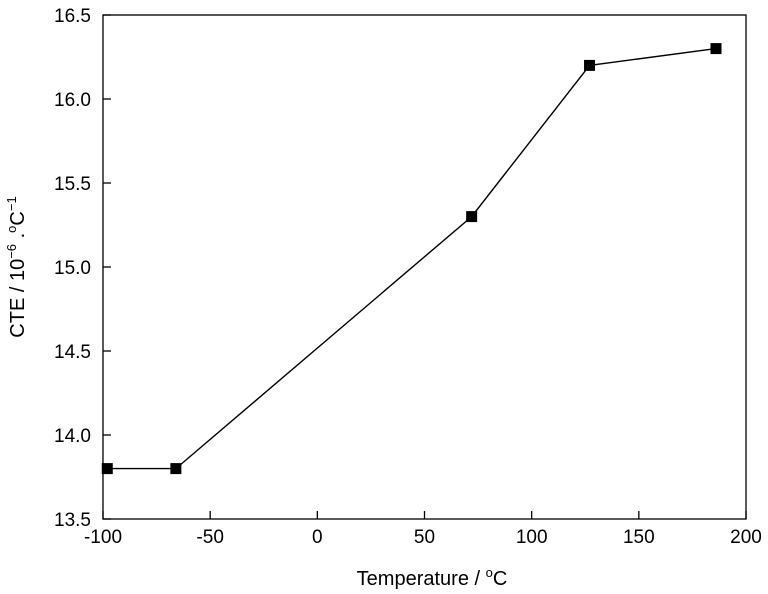 Image resolution: width=768 pixels, height=594 pixels. Describe the element at coordinates (11, 203) in the screenshot. I see `y-axis-title-inv-exp: −1` at that location.